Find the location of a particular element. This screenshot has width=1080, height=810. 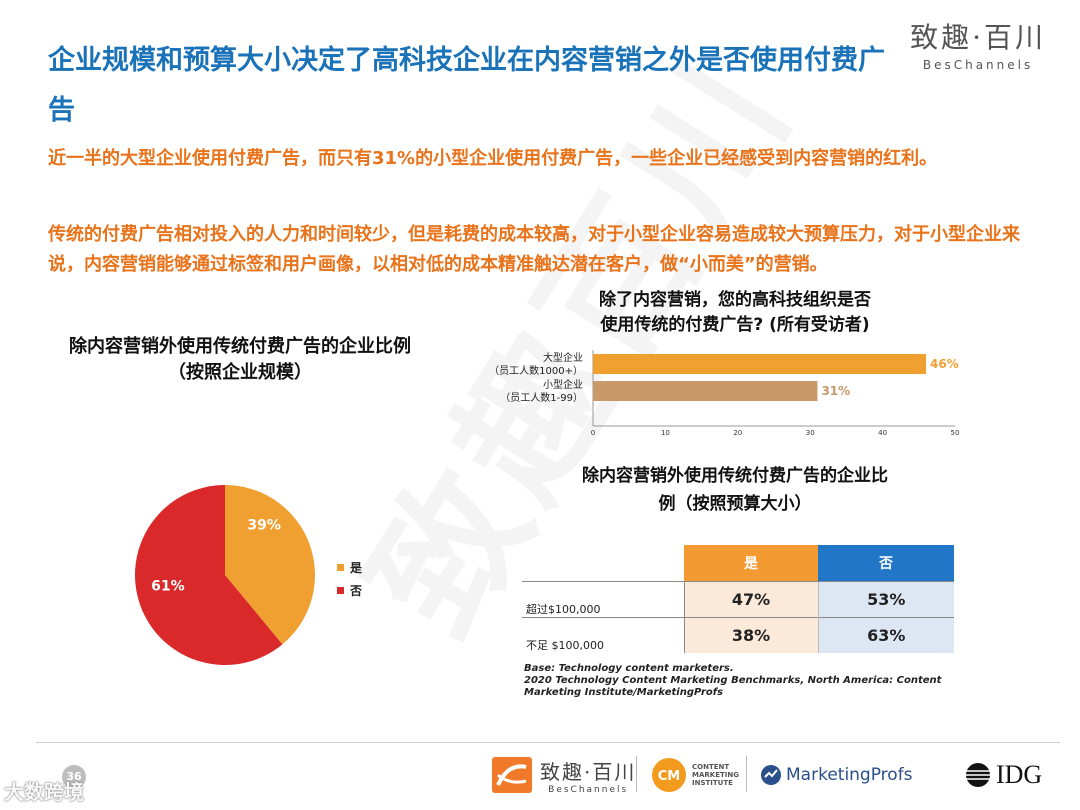

pie-title-line1: 除内容营销外使用传统付费广告的企业比例 is located at coordinates (240, 346).